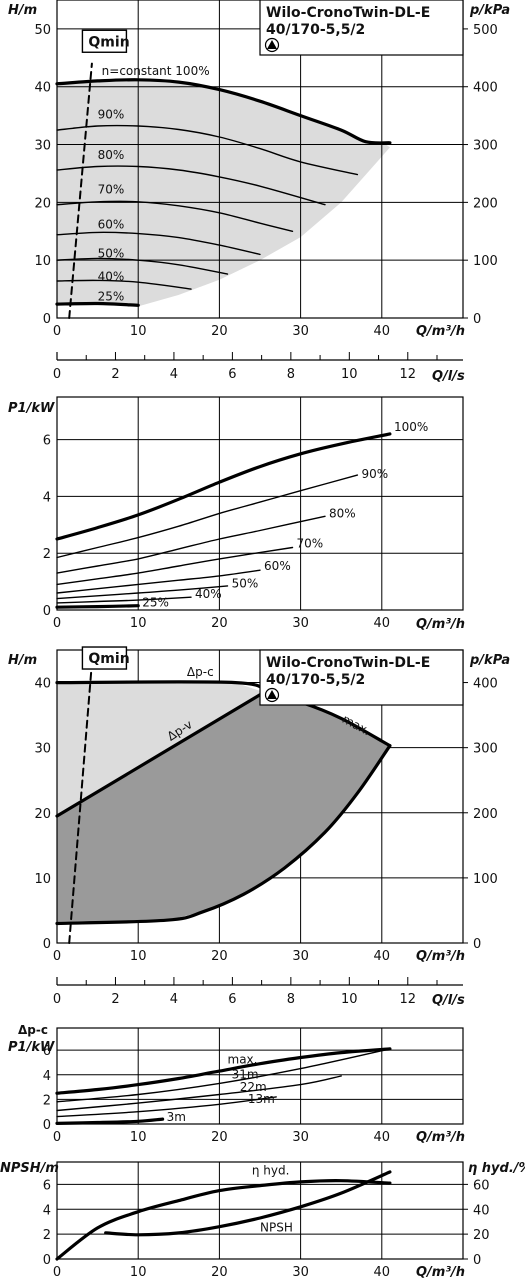  What do you see at coordinates (259, 992) in the screenshot?
I see `panel-qls-2: 0 2 4 6 8 10 12 Q/l/s` at bounding box center [259, 992].